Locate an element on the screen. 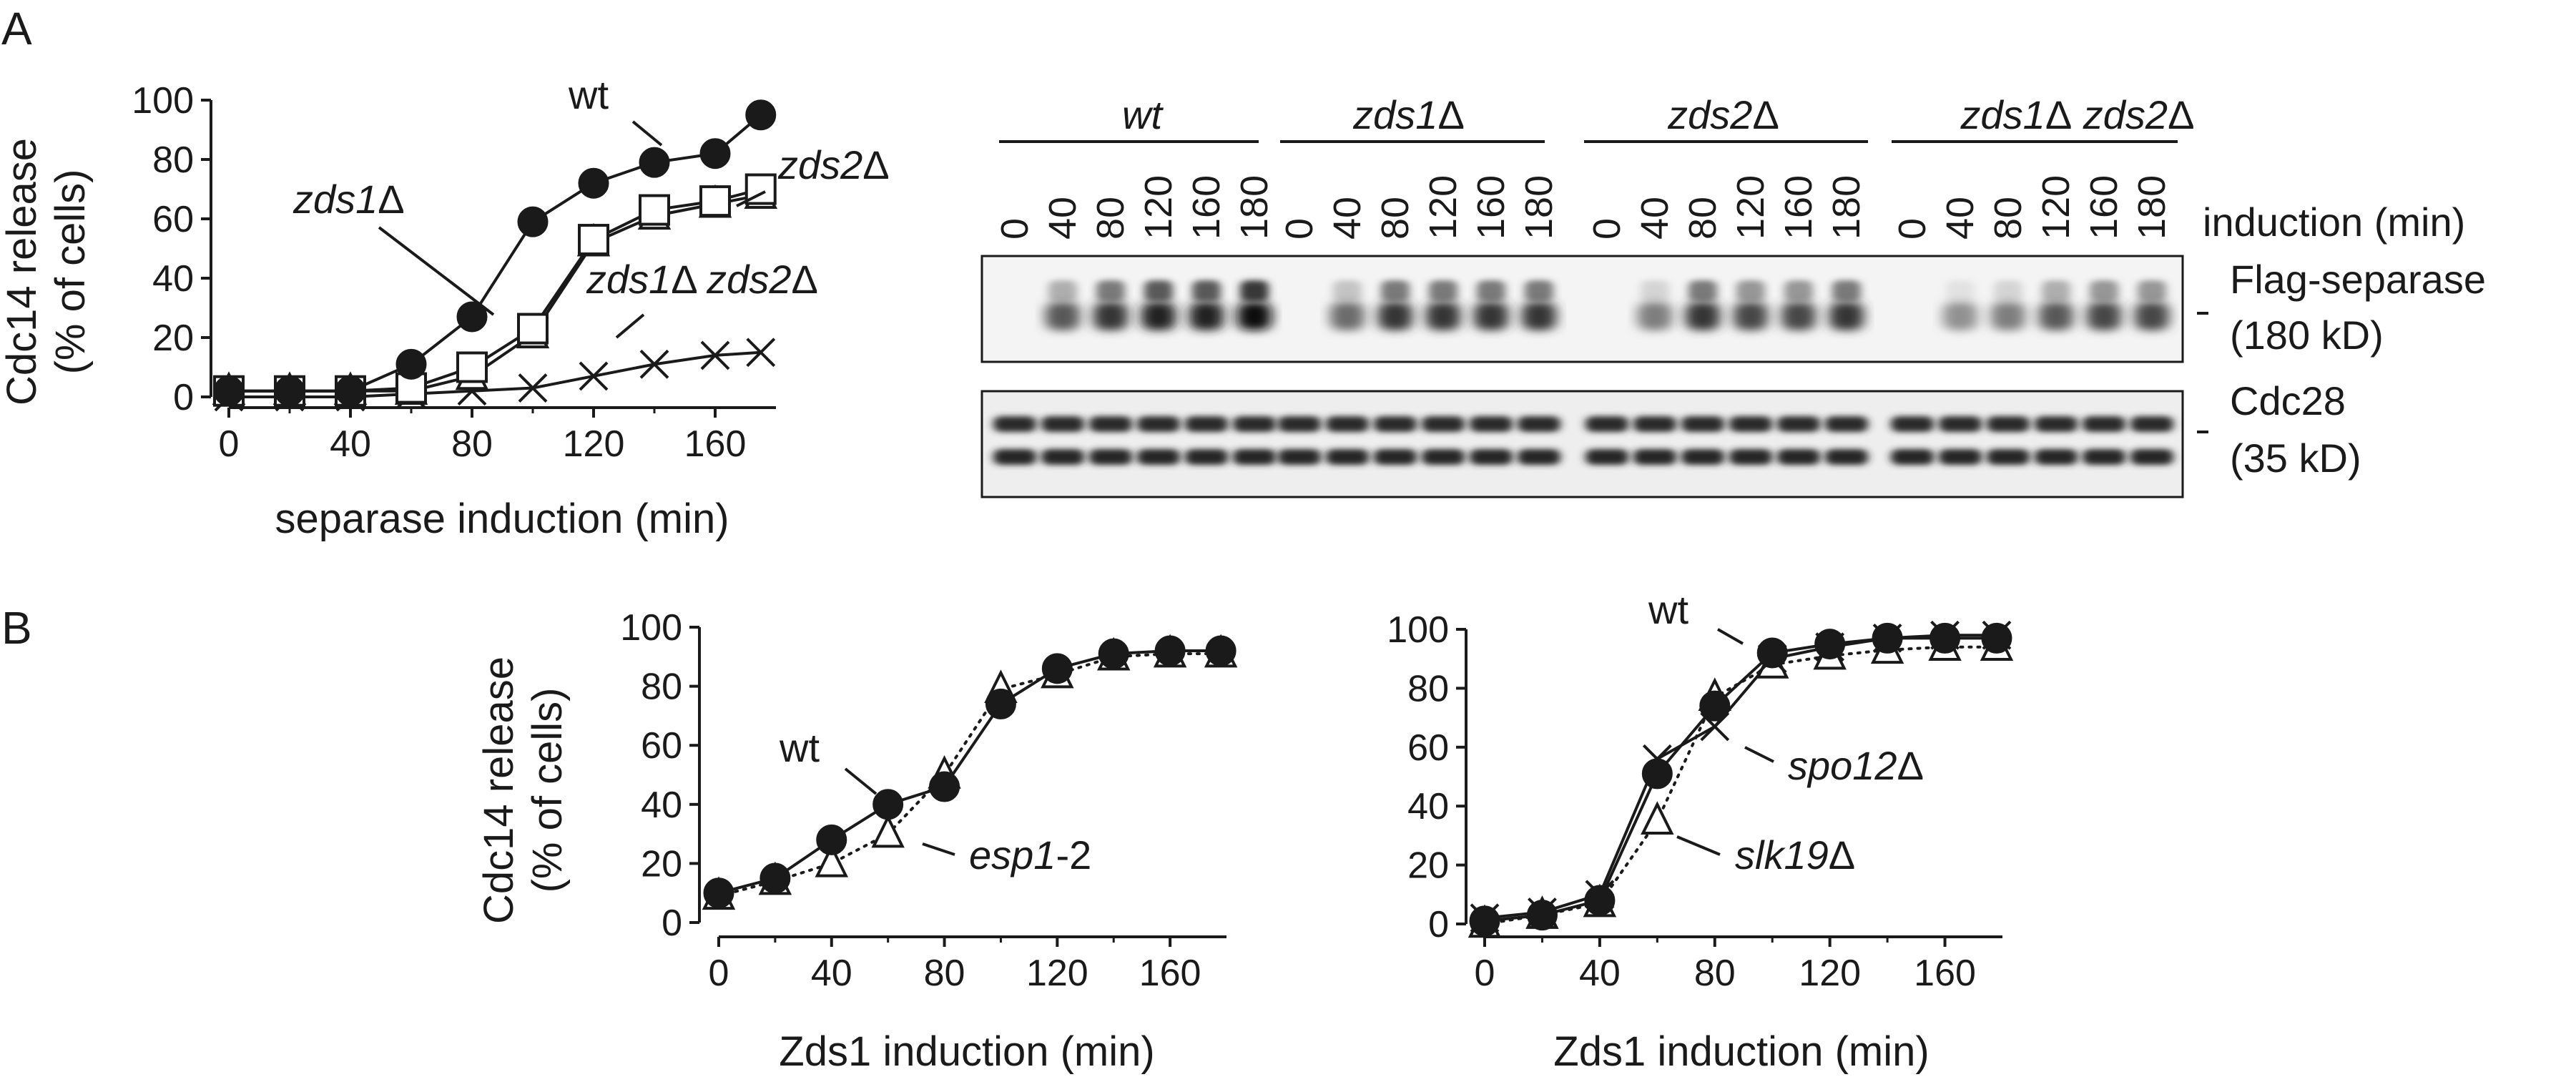 This screenshot has width=2576, height=1077. y-tick-label: 20 is located at coordinates (173, 338).